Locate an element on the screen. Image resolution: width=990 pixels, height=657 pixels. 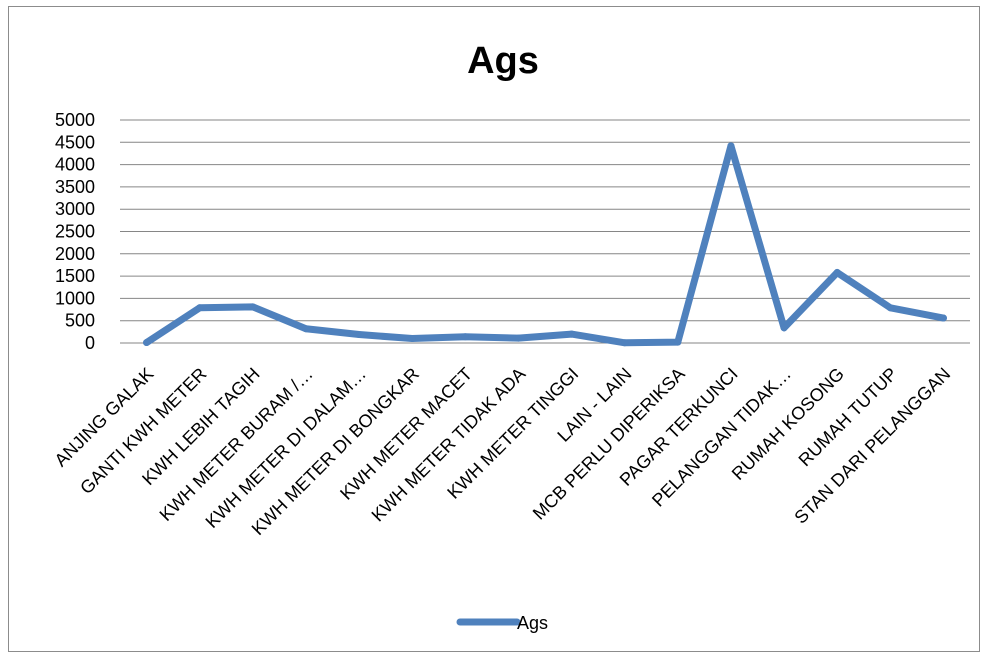
y-tick-label: 0 is located at coordinates (90, 343).